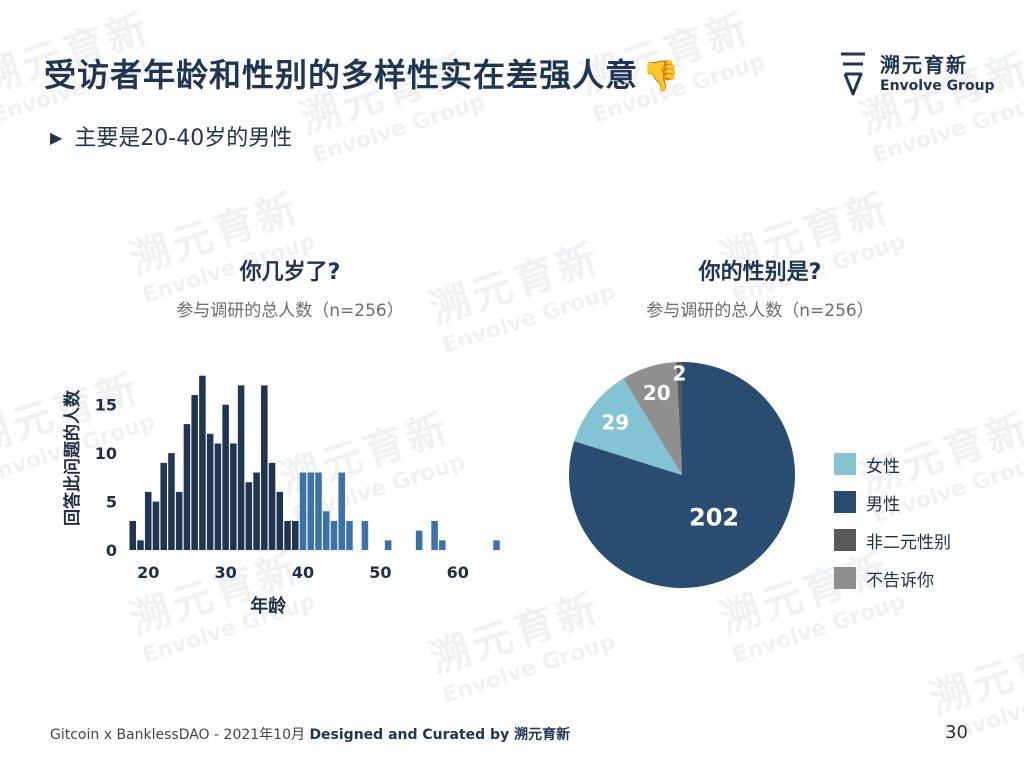 This screenshot has width=1024, height=768. Describe the element at coordinates (908, 542) in the screenshot. I see `legend-label: 非二元性别` at that location.